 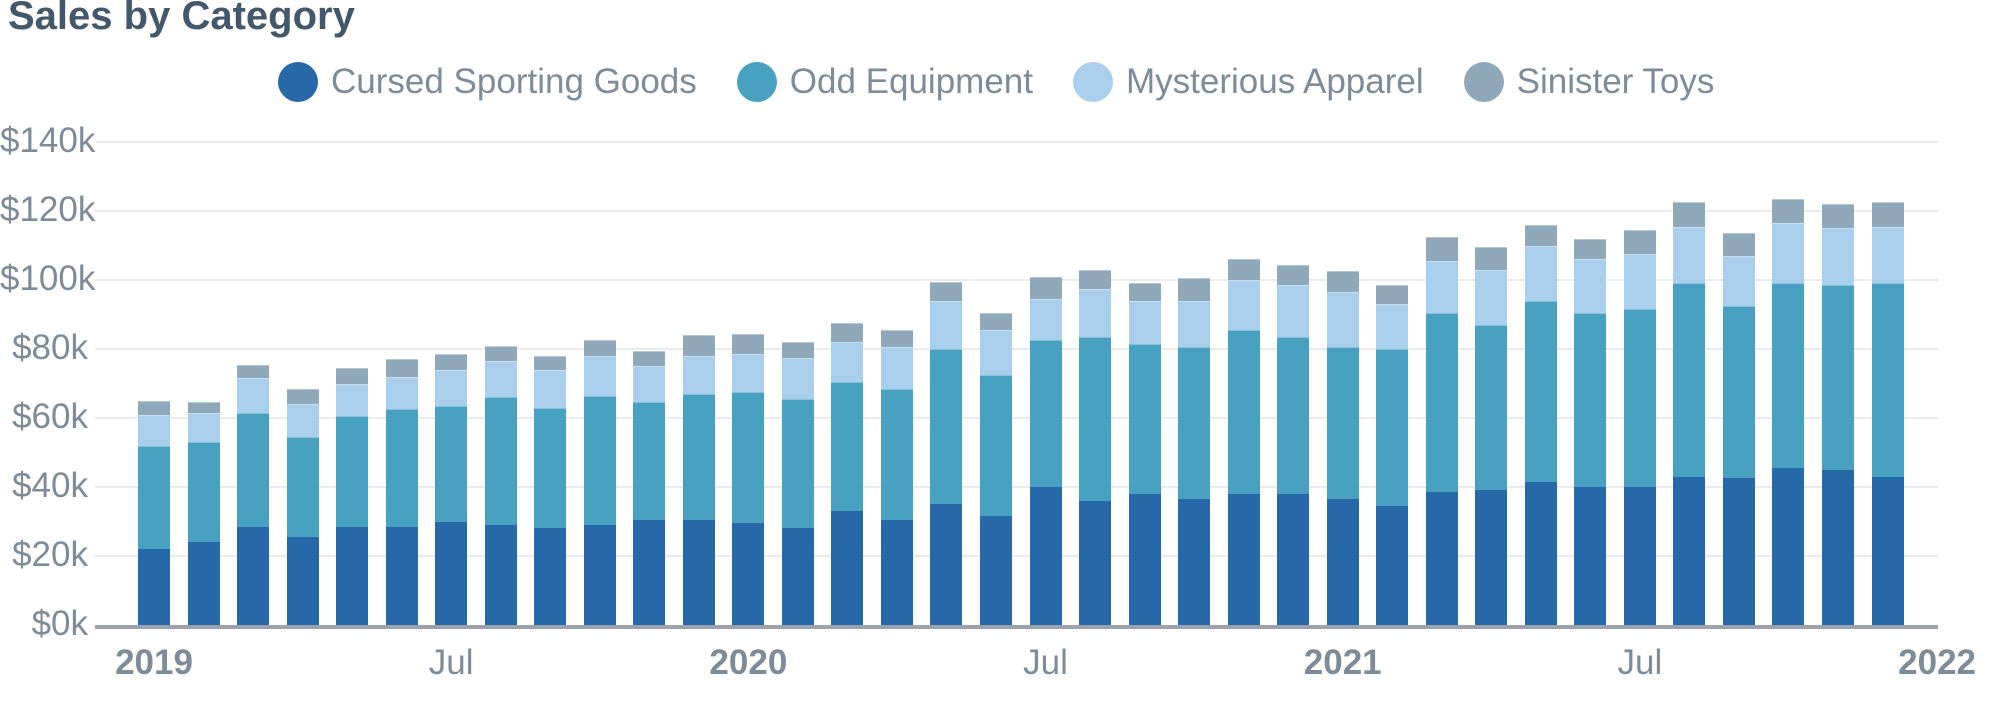 I want to click on legend-item-sinister-toys: Sinister Toys, so click(x=1588, y=82).